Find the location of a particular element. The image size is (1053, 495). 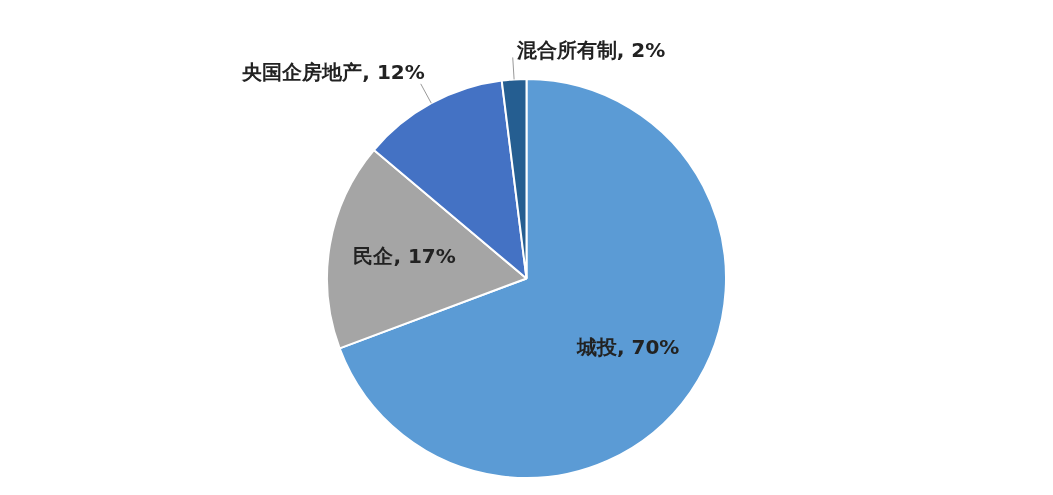

slice-label: 混合所有制, 2% is located at coordinates (590, 49).